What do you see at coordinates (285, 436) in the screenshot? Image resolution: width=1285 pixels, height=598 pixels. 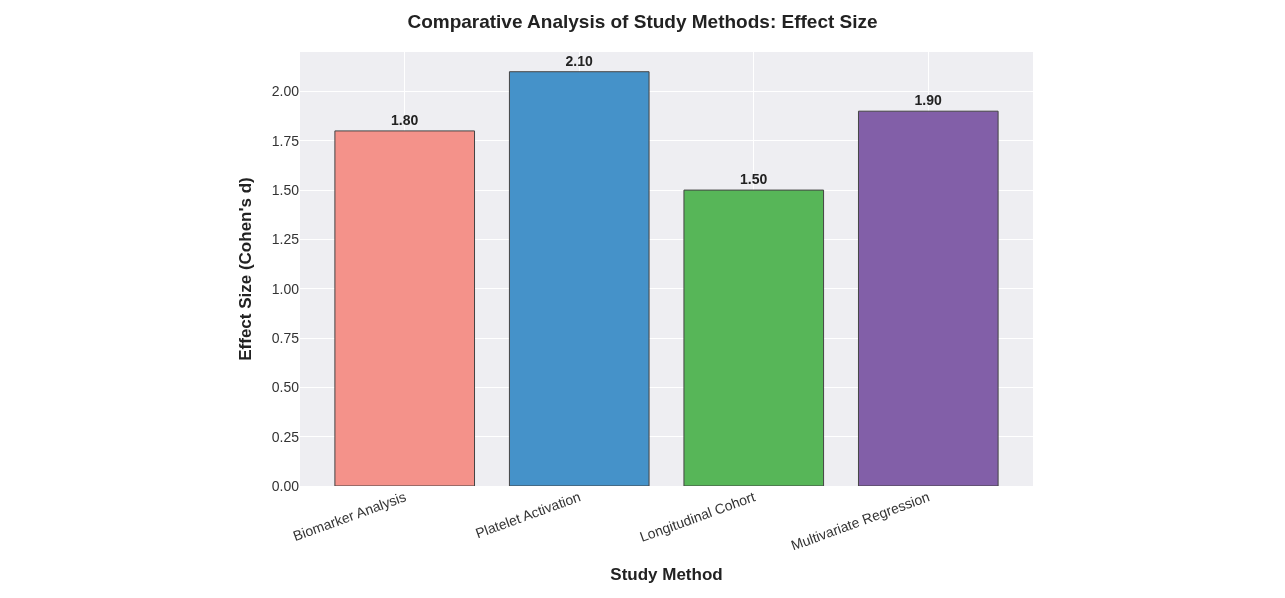 I see `y-tick-label: 0.25` at bounding box center [285, 436].